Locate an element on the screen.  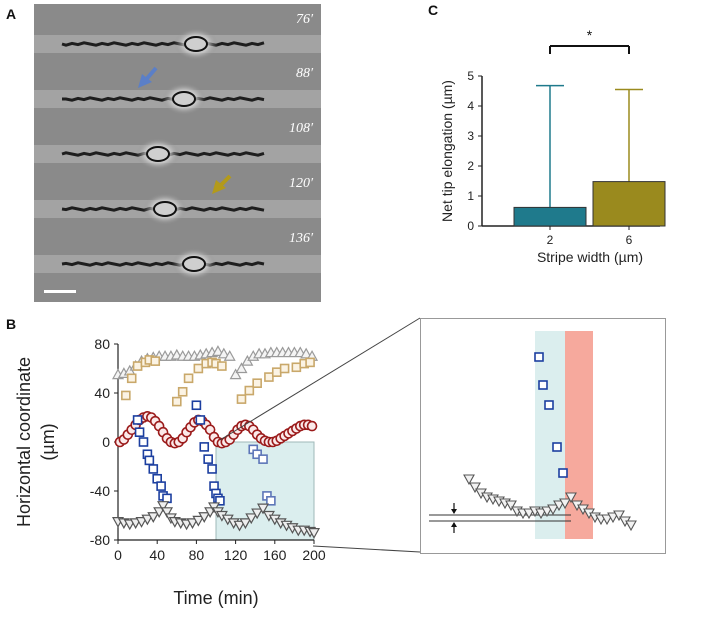
x-tick-label: 200 is located at coordinates (314, 555).